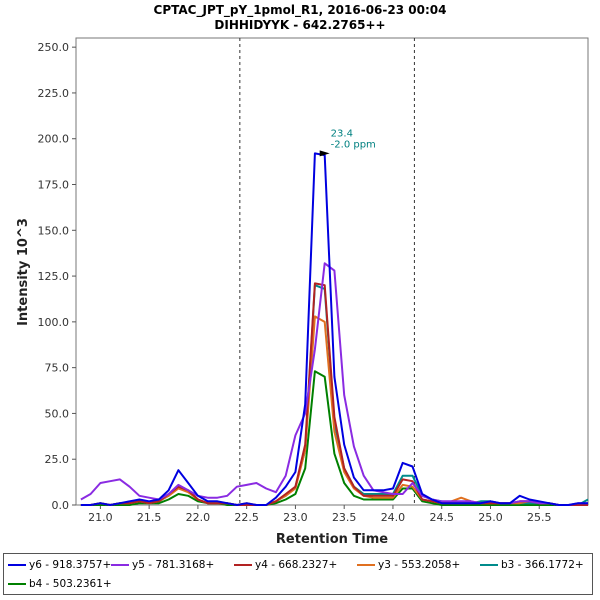 This screenshot has height=600, width=600. Describe the element at coordinates (57, 368) in the screenshot. I see `y-tick-label: 75.0` at that location.